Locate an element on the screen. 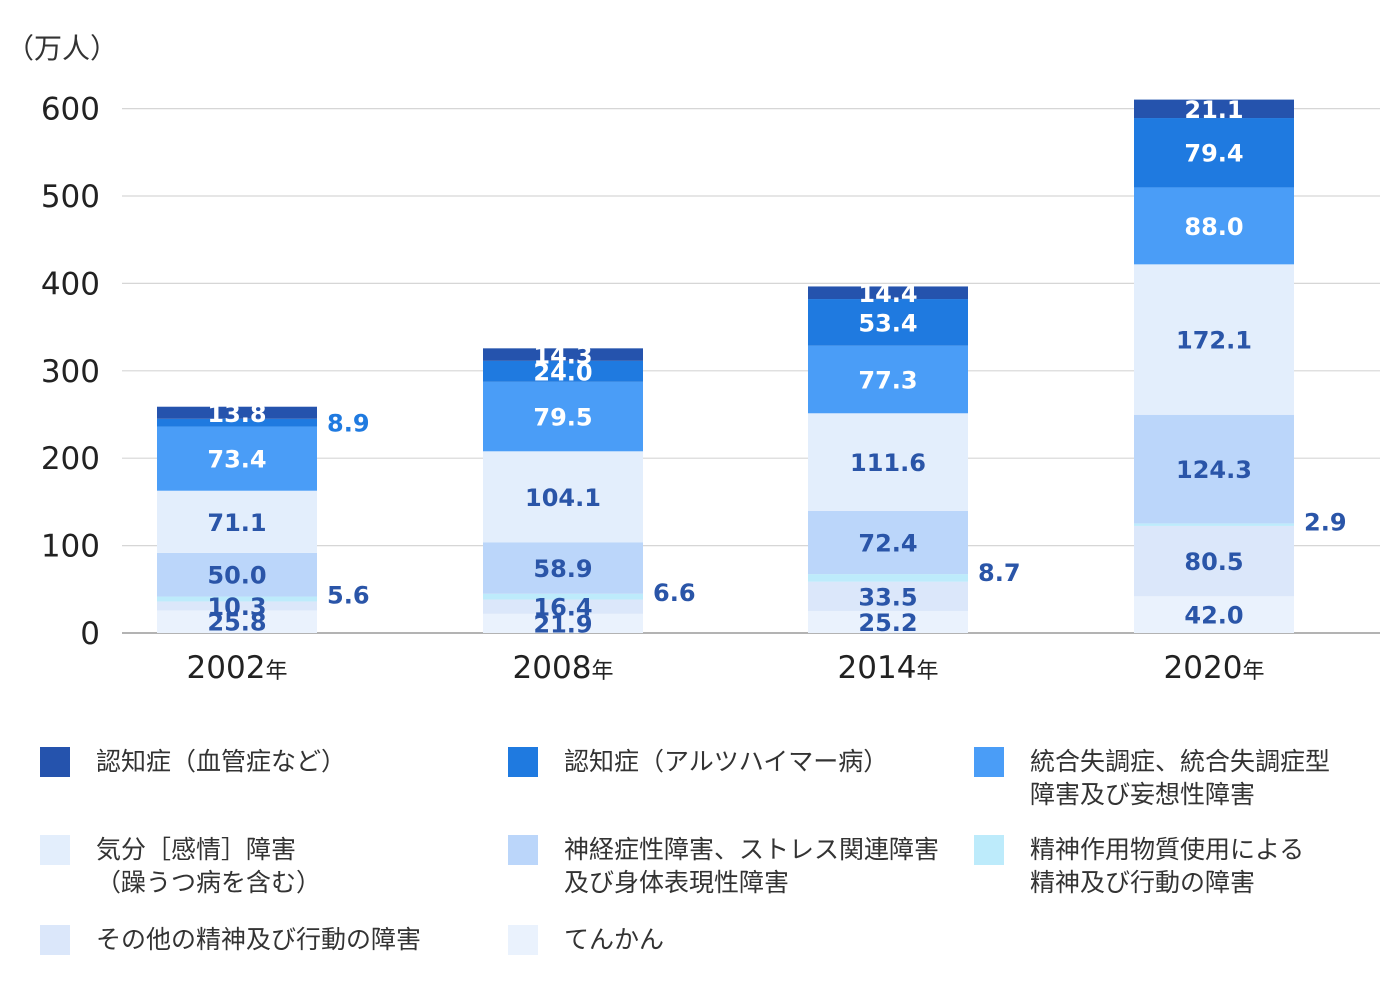 The height and width of the screenshot is (1000, 1400). data-label: 16.4 is located at coordinates (562, 608).